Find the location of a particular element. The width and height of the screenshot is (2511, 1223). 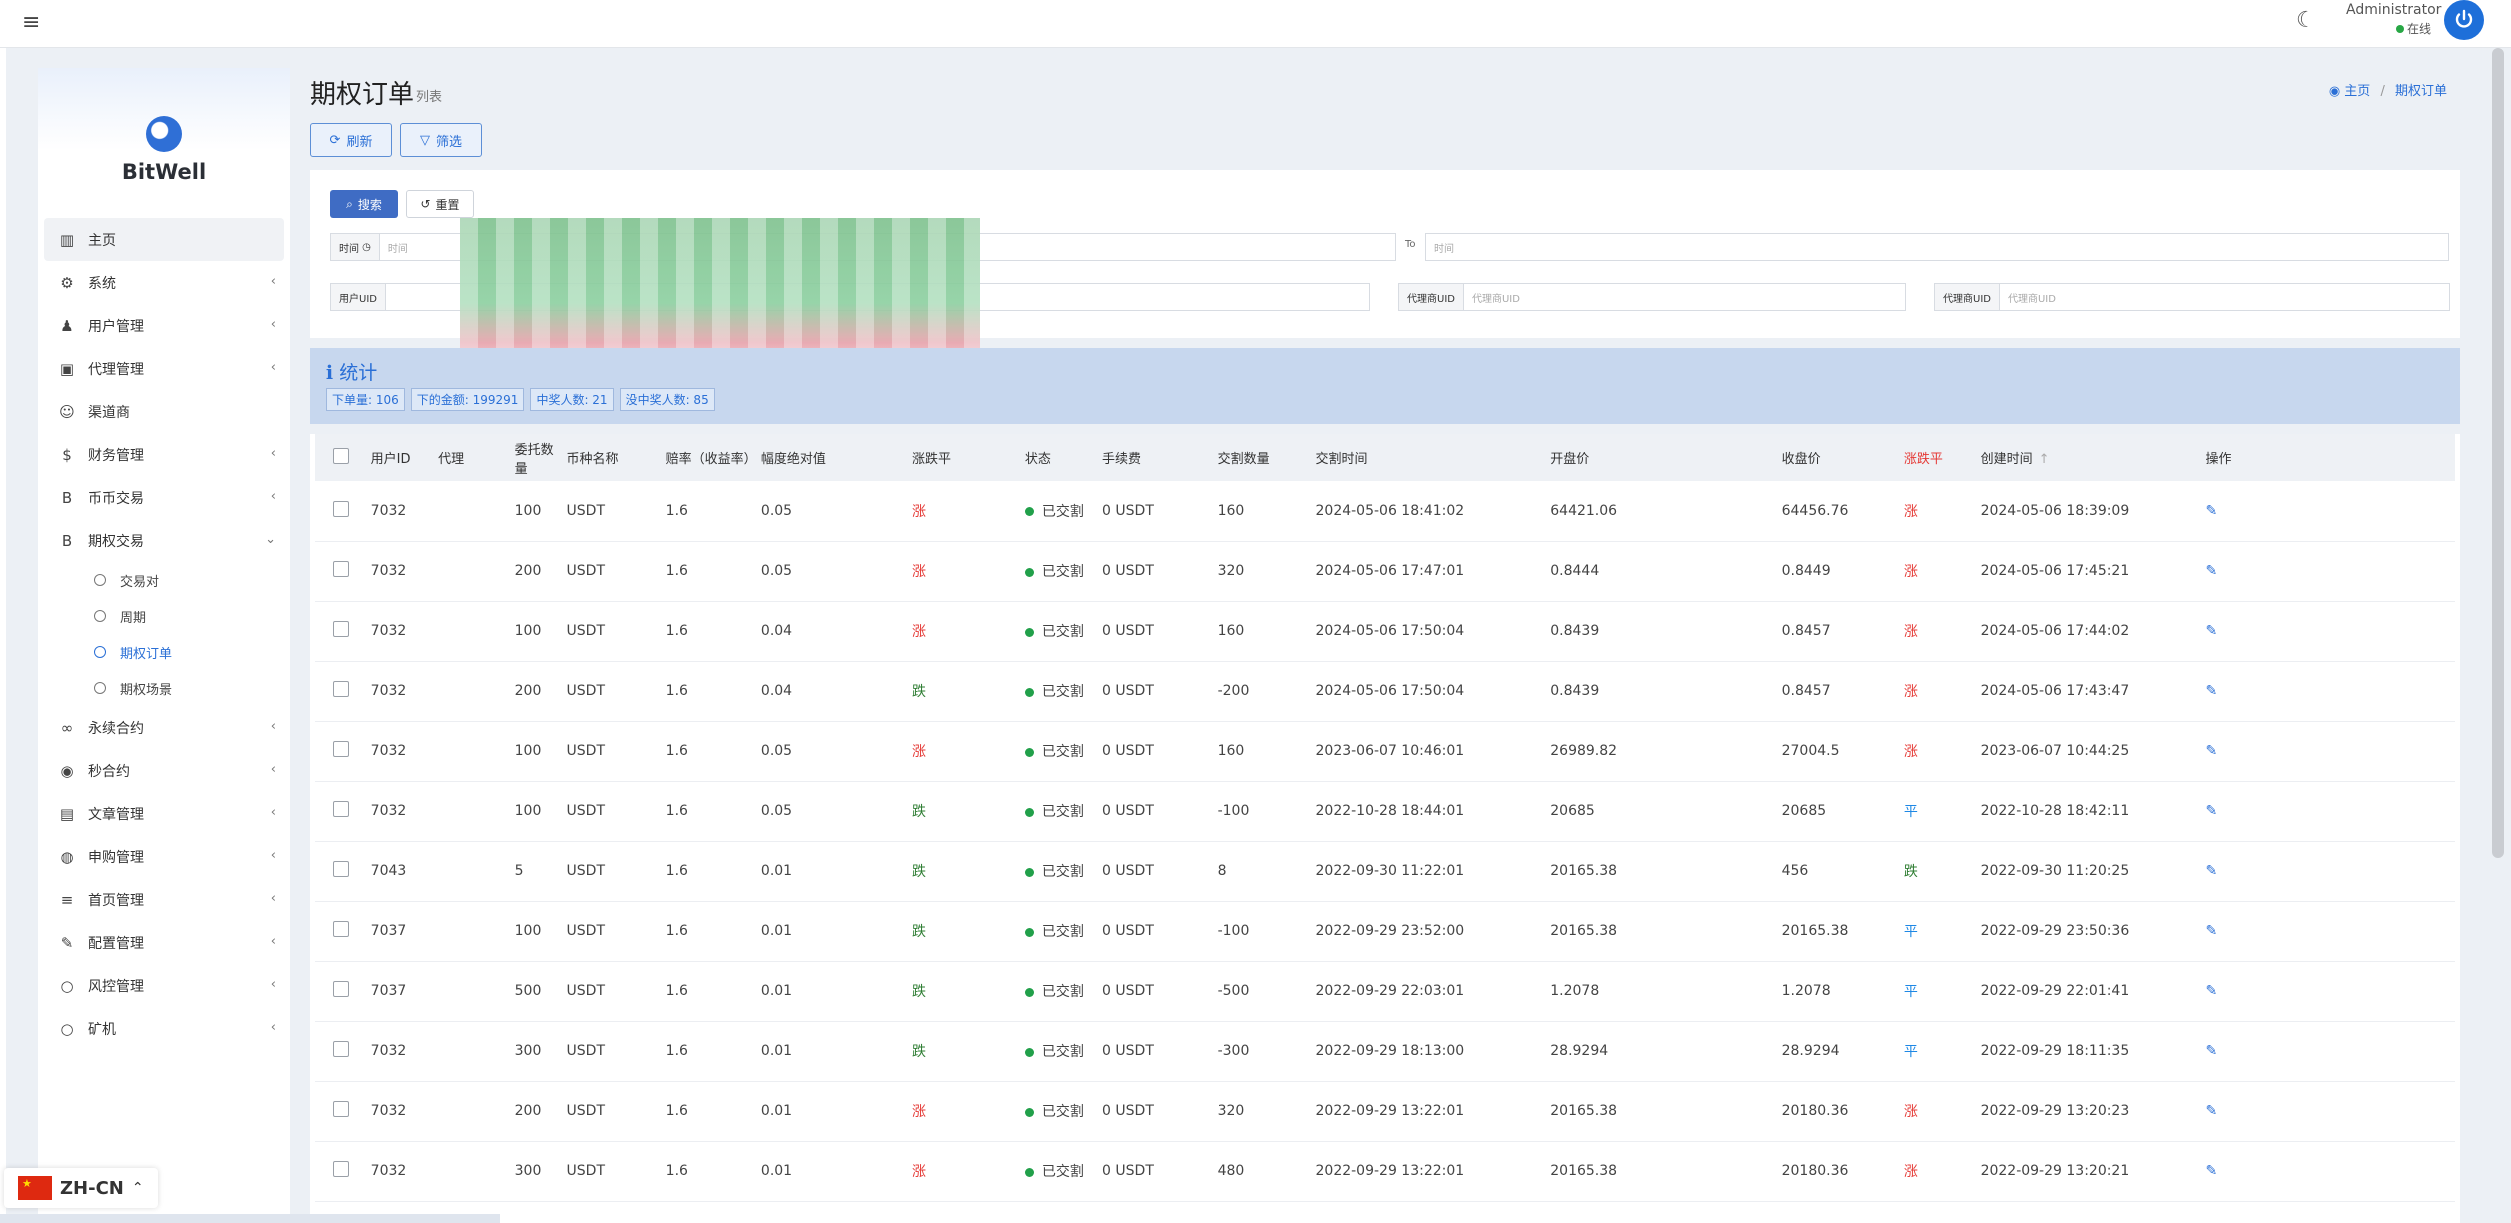

submenu-item-0: 交易对 is located at coordinates (164, 580).